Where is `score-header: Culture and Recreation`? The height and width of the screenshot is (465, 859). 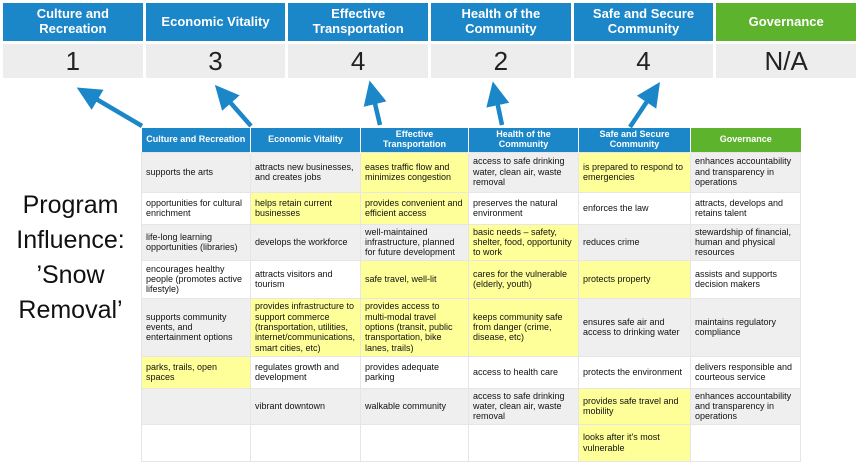 score-header: Culture and Recreation is located at coordinates (73, 22).